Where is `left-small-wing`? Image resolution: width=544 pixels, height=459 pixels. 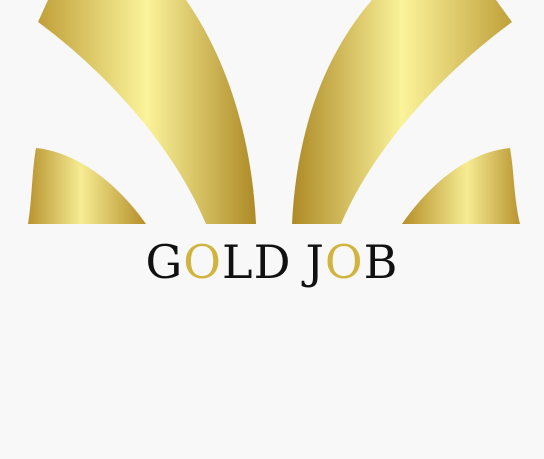 left-small-wing is located at coordinates (87, 186).